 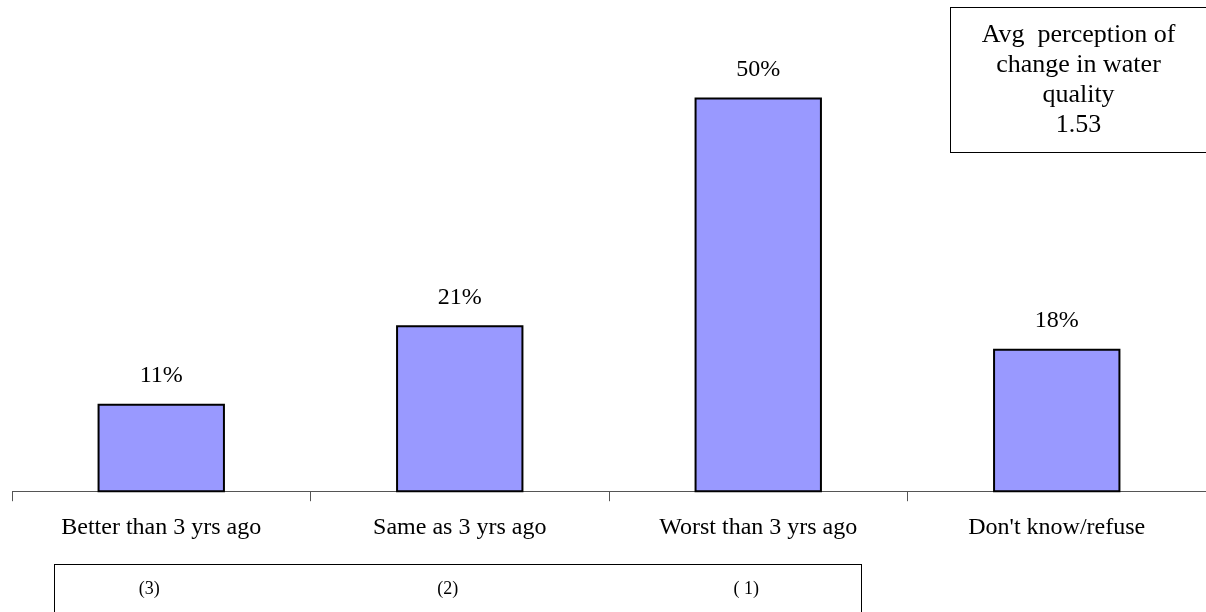 I want to click on x-tick-label: Don't know/refuse, so click(x=1057, y=525).